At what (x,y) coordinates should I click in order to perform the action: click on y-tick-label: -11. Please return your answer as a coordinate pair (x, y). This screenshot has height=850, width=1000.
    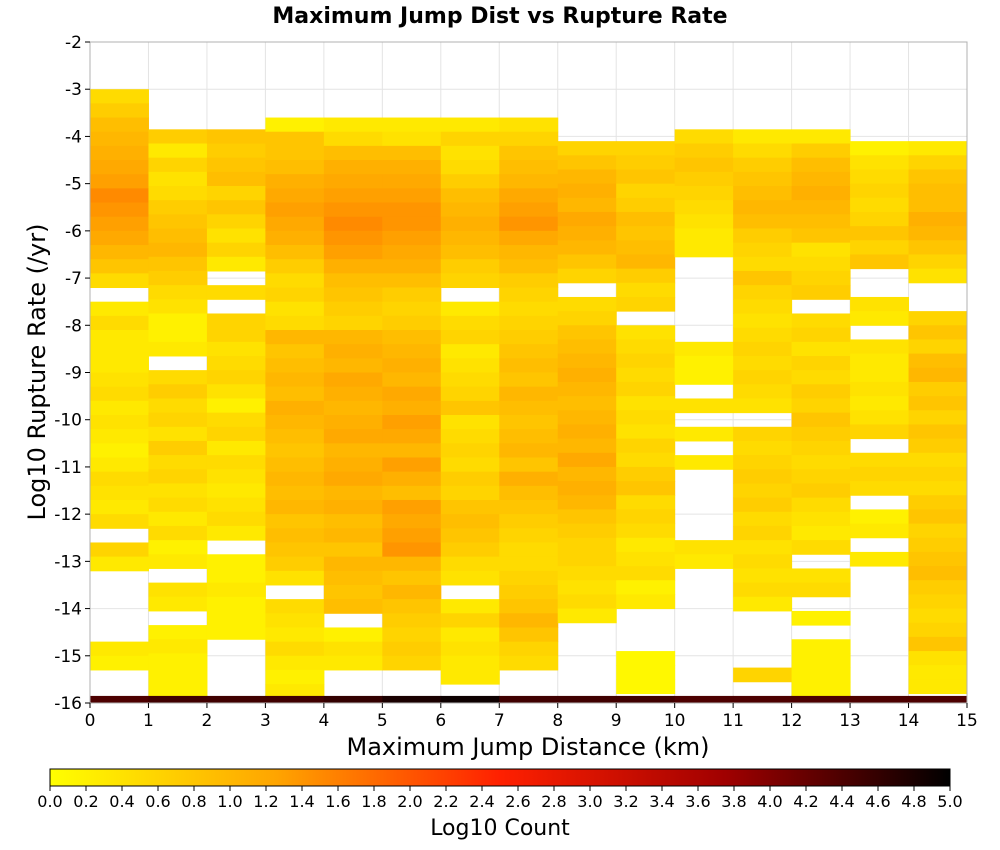
    Looking at the image, I should click on (68, 468).